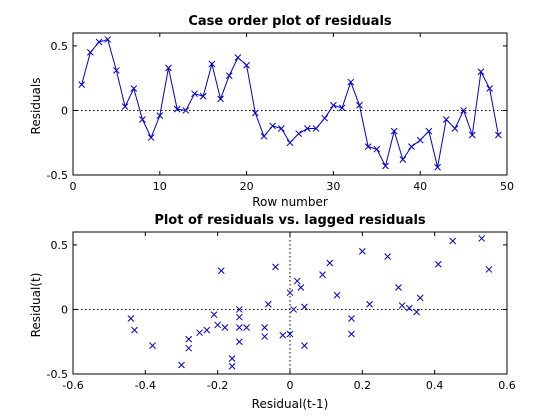  What do you see at coordinates (36, 106) in the screenshot?
I see `y-axis-label: Residuals` at bounding box center [36, 106].